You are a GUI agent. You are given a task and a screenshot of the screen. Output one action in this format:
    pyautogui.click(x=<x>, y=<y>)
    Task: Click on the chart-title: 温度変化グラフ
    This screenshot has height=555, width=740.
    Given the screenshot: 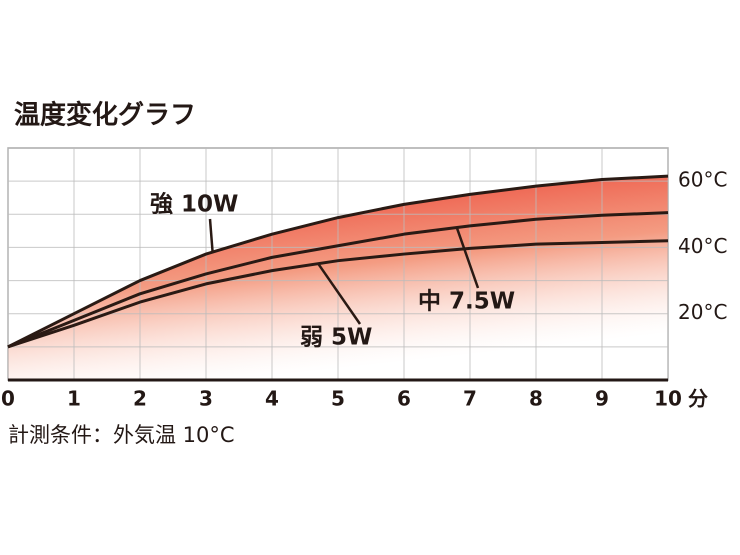 What is the action you would take?
    pyautogui.click(x=105, y=115)
    